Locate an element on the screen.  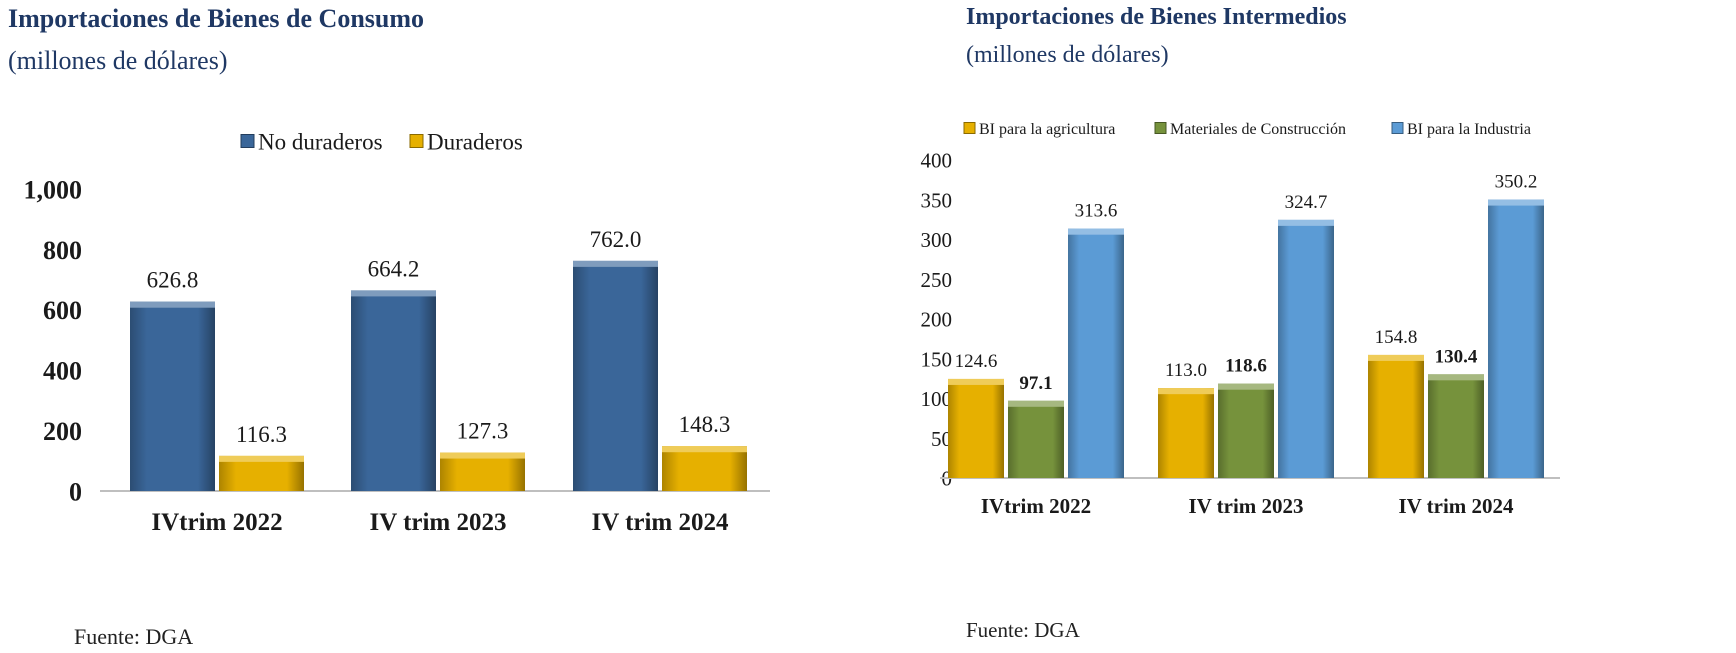
y-tick-label: 800 is located at coordinates (62, 250).